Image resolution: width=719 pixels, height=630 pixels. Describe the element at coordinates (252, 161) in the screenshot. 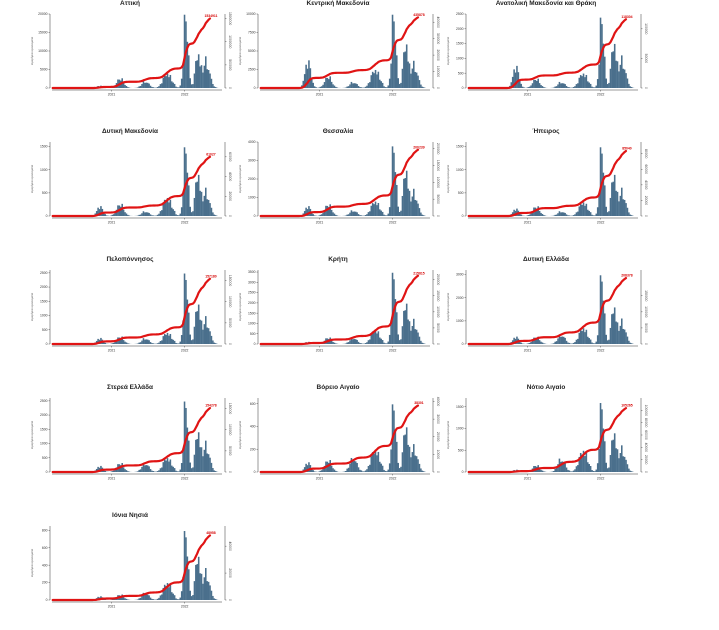

I see `left-tick-label: 3000` at that location.